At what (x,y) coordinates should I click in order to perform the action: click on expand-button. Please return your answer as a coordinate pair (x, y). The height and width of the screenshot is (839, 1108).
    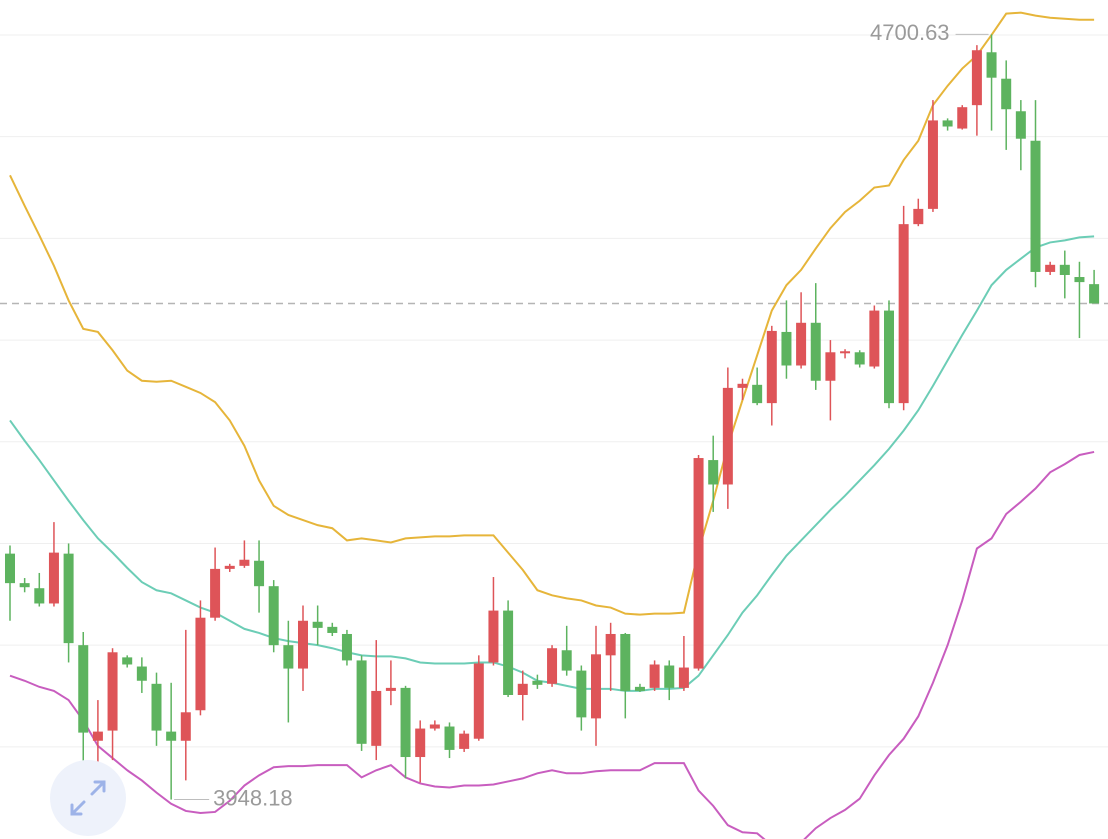
    Looking at the image, I should click on (88, 798).